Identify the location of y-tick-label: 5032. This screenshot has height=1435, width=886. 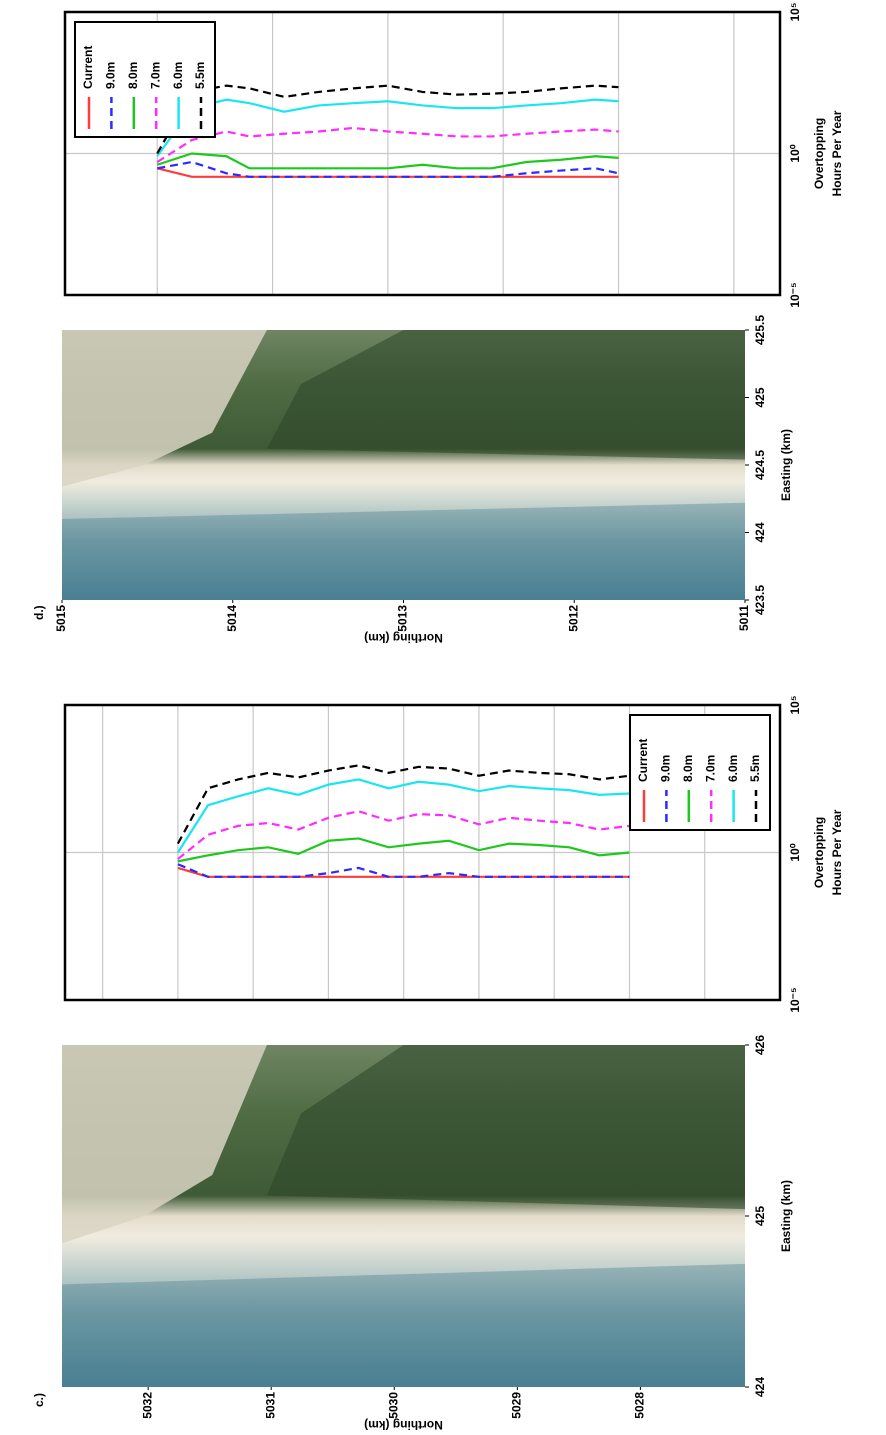
(147, 1405).